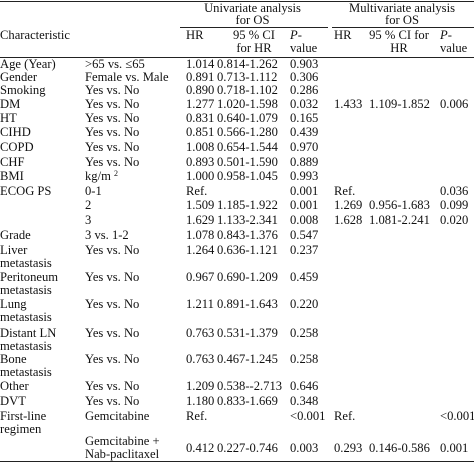  I want to click on row-hr: 0.763, so click(200, 333).